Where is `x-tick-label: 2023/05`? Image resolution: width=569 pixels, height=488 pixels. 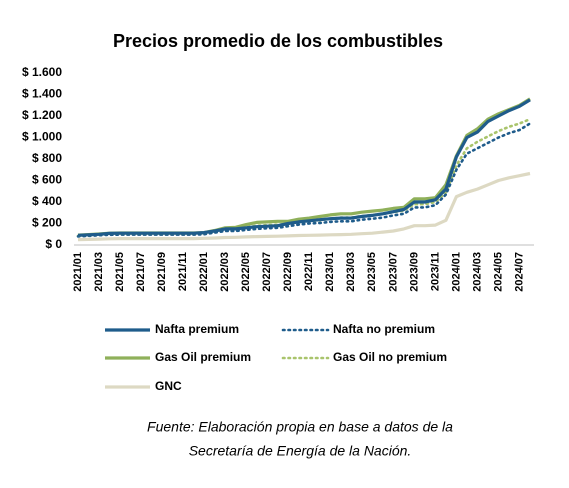
x-tick-label: 2023/05 is located at coordinates (372, 272).